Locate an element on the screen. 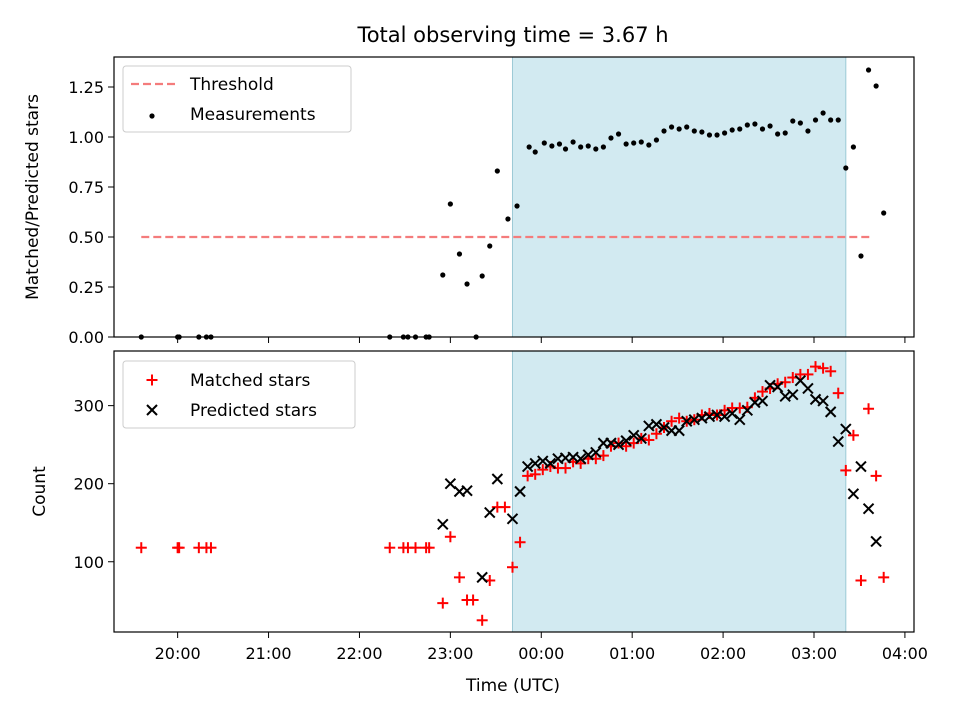 The image size is (960, 720). legend-measurements-label: Measurements is located at coordinates (253, 115).